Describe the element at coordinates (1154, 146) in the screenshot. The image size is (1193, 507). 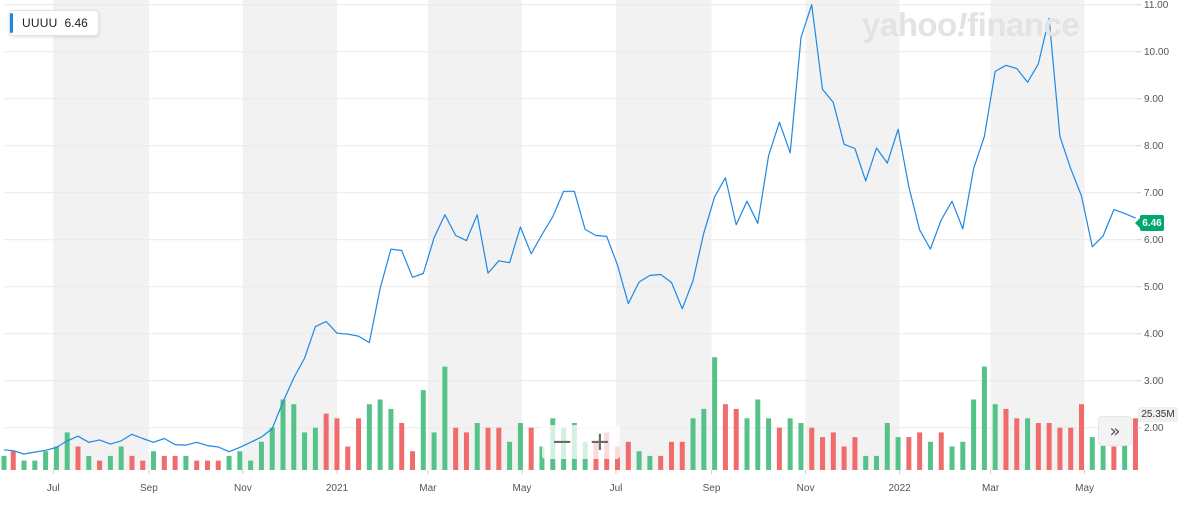
I see `y-tick-label: 8.00` at that location.